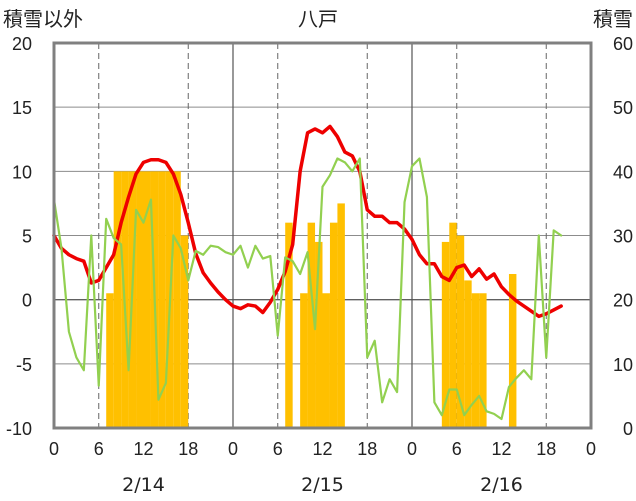 The width and height of the screenshot is (636, 501). What do you see at coordinates (19, 429) in the screenshot?
I see `y-tick-left: -10` at bounding box center [19, 429].